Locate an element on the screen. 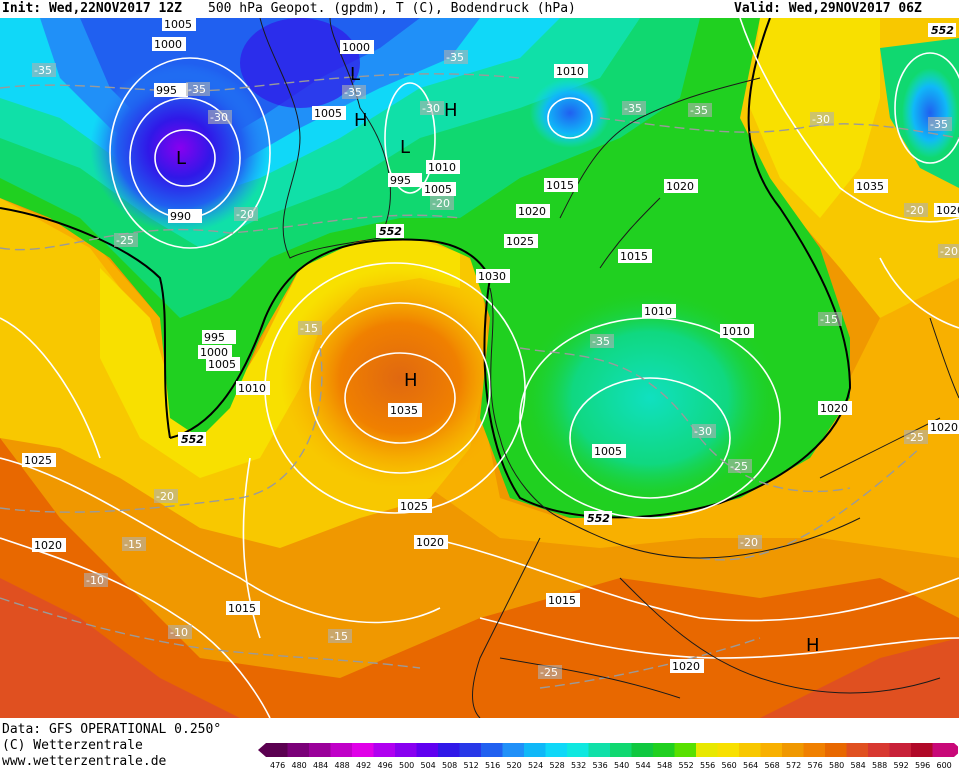 The width and height of the screenshot is (959, 770). scale-tick-label: 500 is located at coordinates (406, 765).